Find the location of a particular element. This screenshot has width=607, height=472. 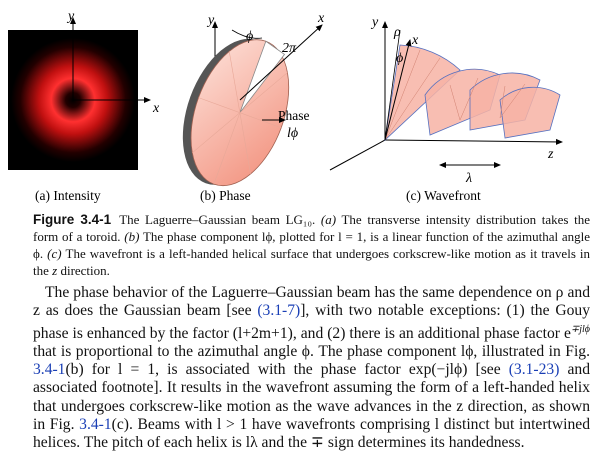

intensity-panel is located at coordinates (79, 93).